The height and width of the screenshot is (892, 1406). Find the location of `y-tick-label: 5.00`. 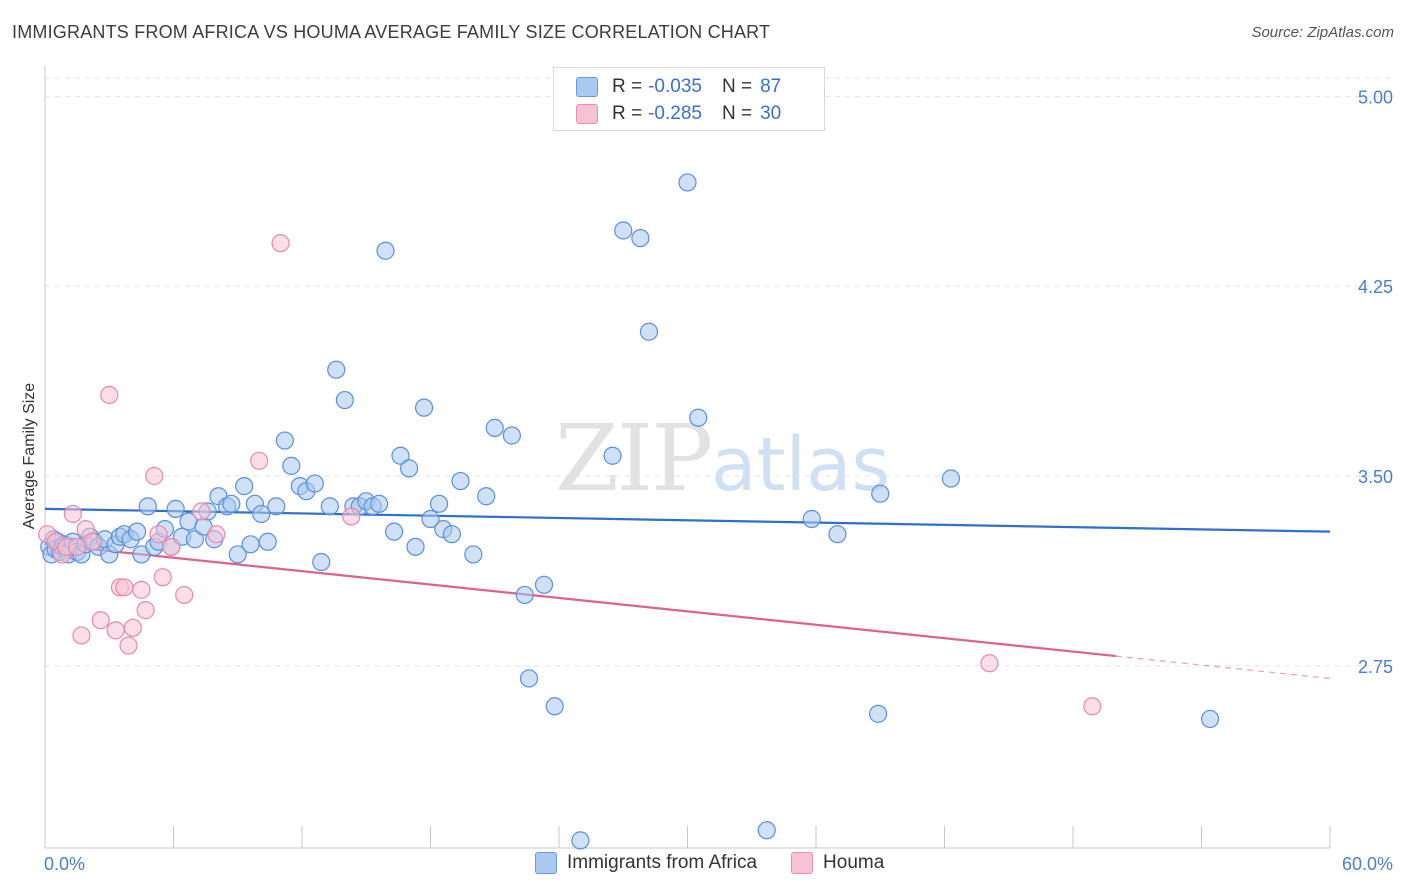

y-tick-label: 5.00 is located at coordinates (1375, 97).